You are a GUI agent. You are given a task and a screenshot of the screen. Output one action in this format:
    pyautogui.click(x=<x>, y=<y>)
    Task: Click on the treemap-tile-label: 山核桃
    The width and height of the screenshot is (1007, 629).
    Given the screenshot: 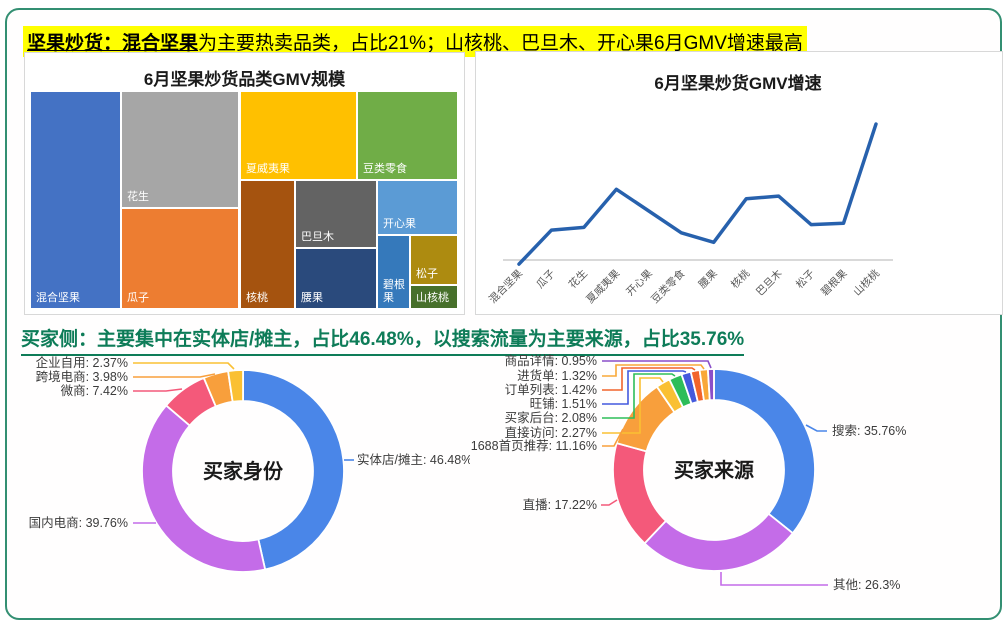 What is the action you would take?
    pyautogui.click(x=432, y=298)
    